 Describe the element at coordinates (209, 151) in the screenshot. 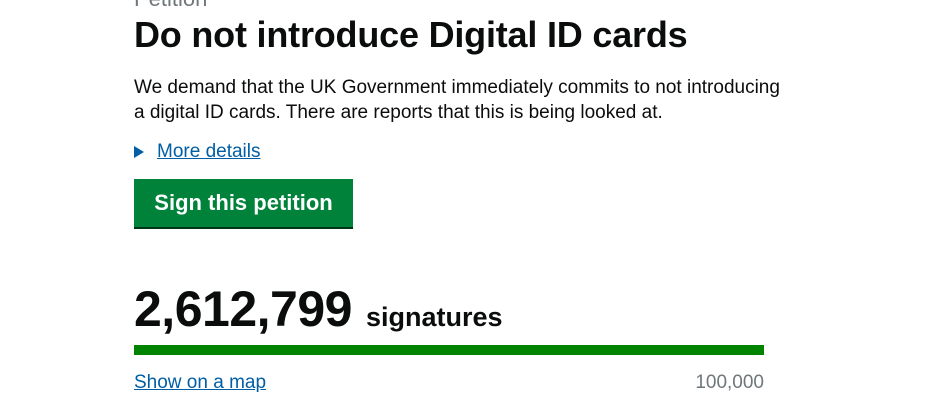

I see `more-details-link: More details` at that location.